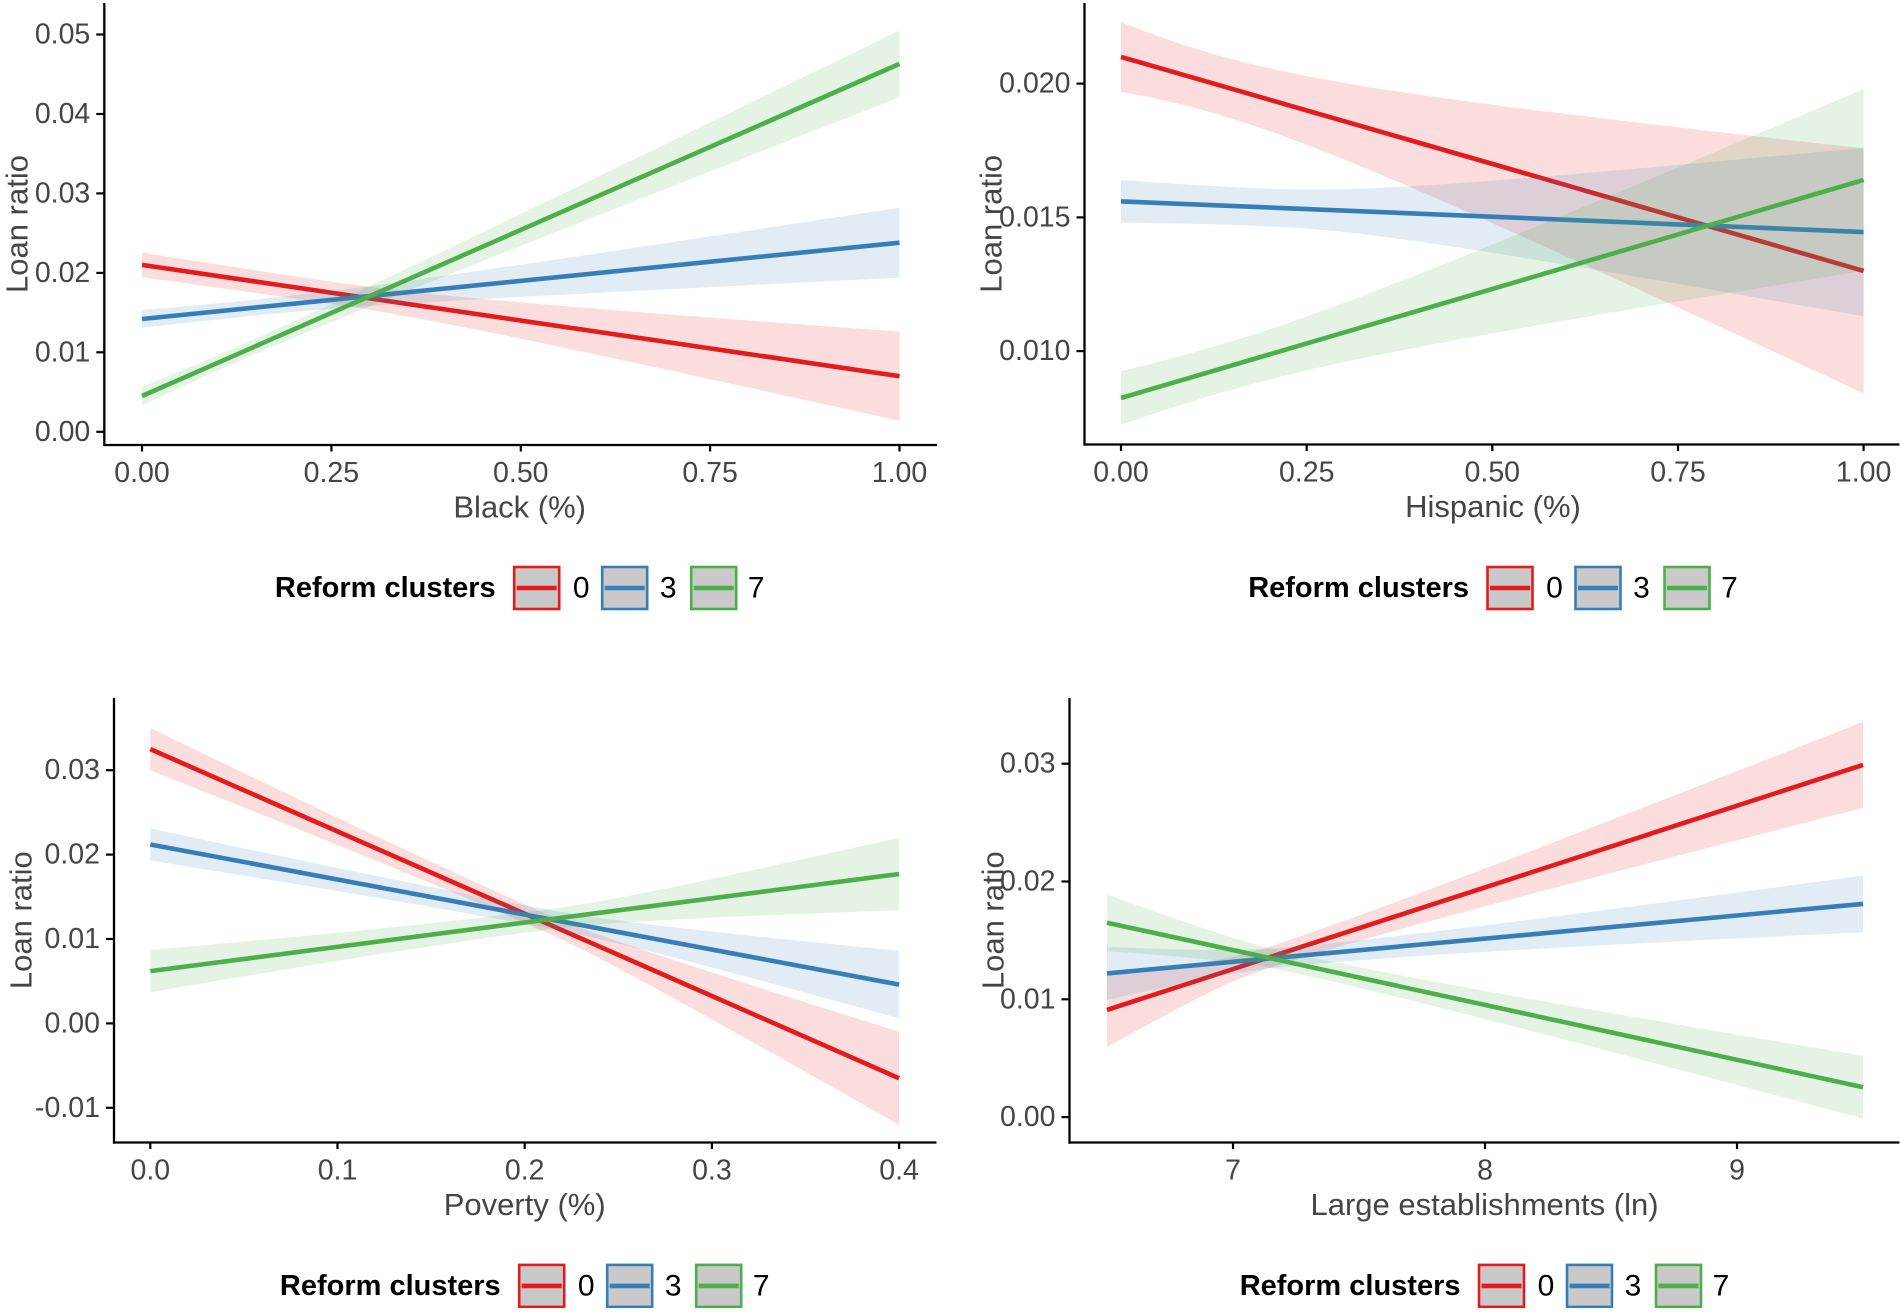 The image size is (1901, 1313). Describe the element at coordinates (150, 1171) in the screenshot. I see `svg-text: 0.0` at that location.